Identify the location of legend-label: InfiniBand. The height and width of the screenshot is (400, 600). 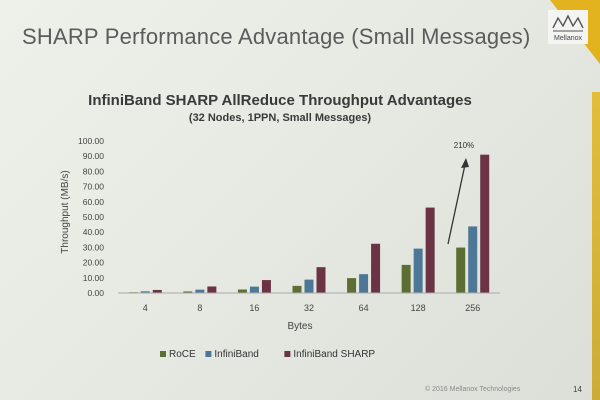
(236, 354).